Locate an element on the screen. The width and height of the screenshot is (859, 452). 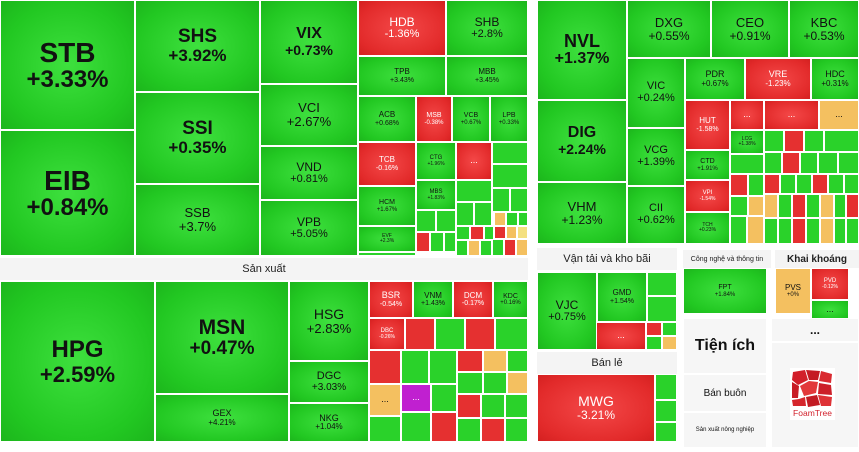
tile-pdr: PDR +0.67% is located at coordinates (715, 79).